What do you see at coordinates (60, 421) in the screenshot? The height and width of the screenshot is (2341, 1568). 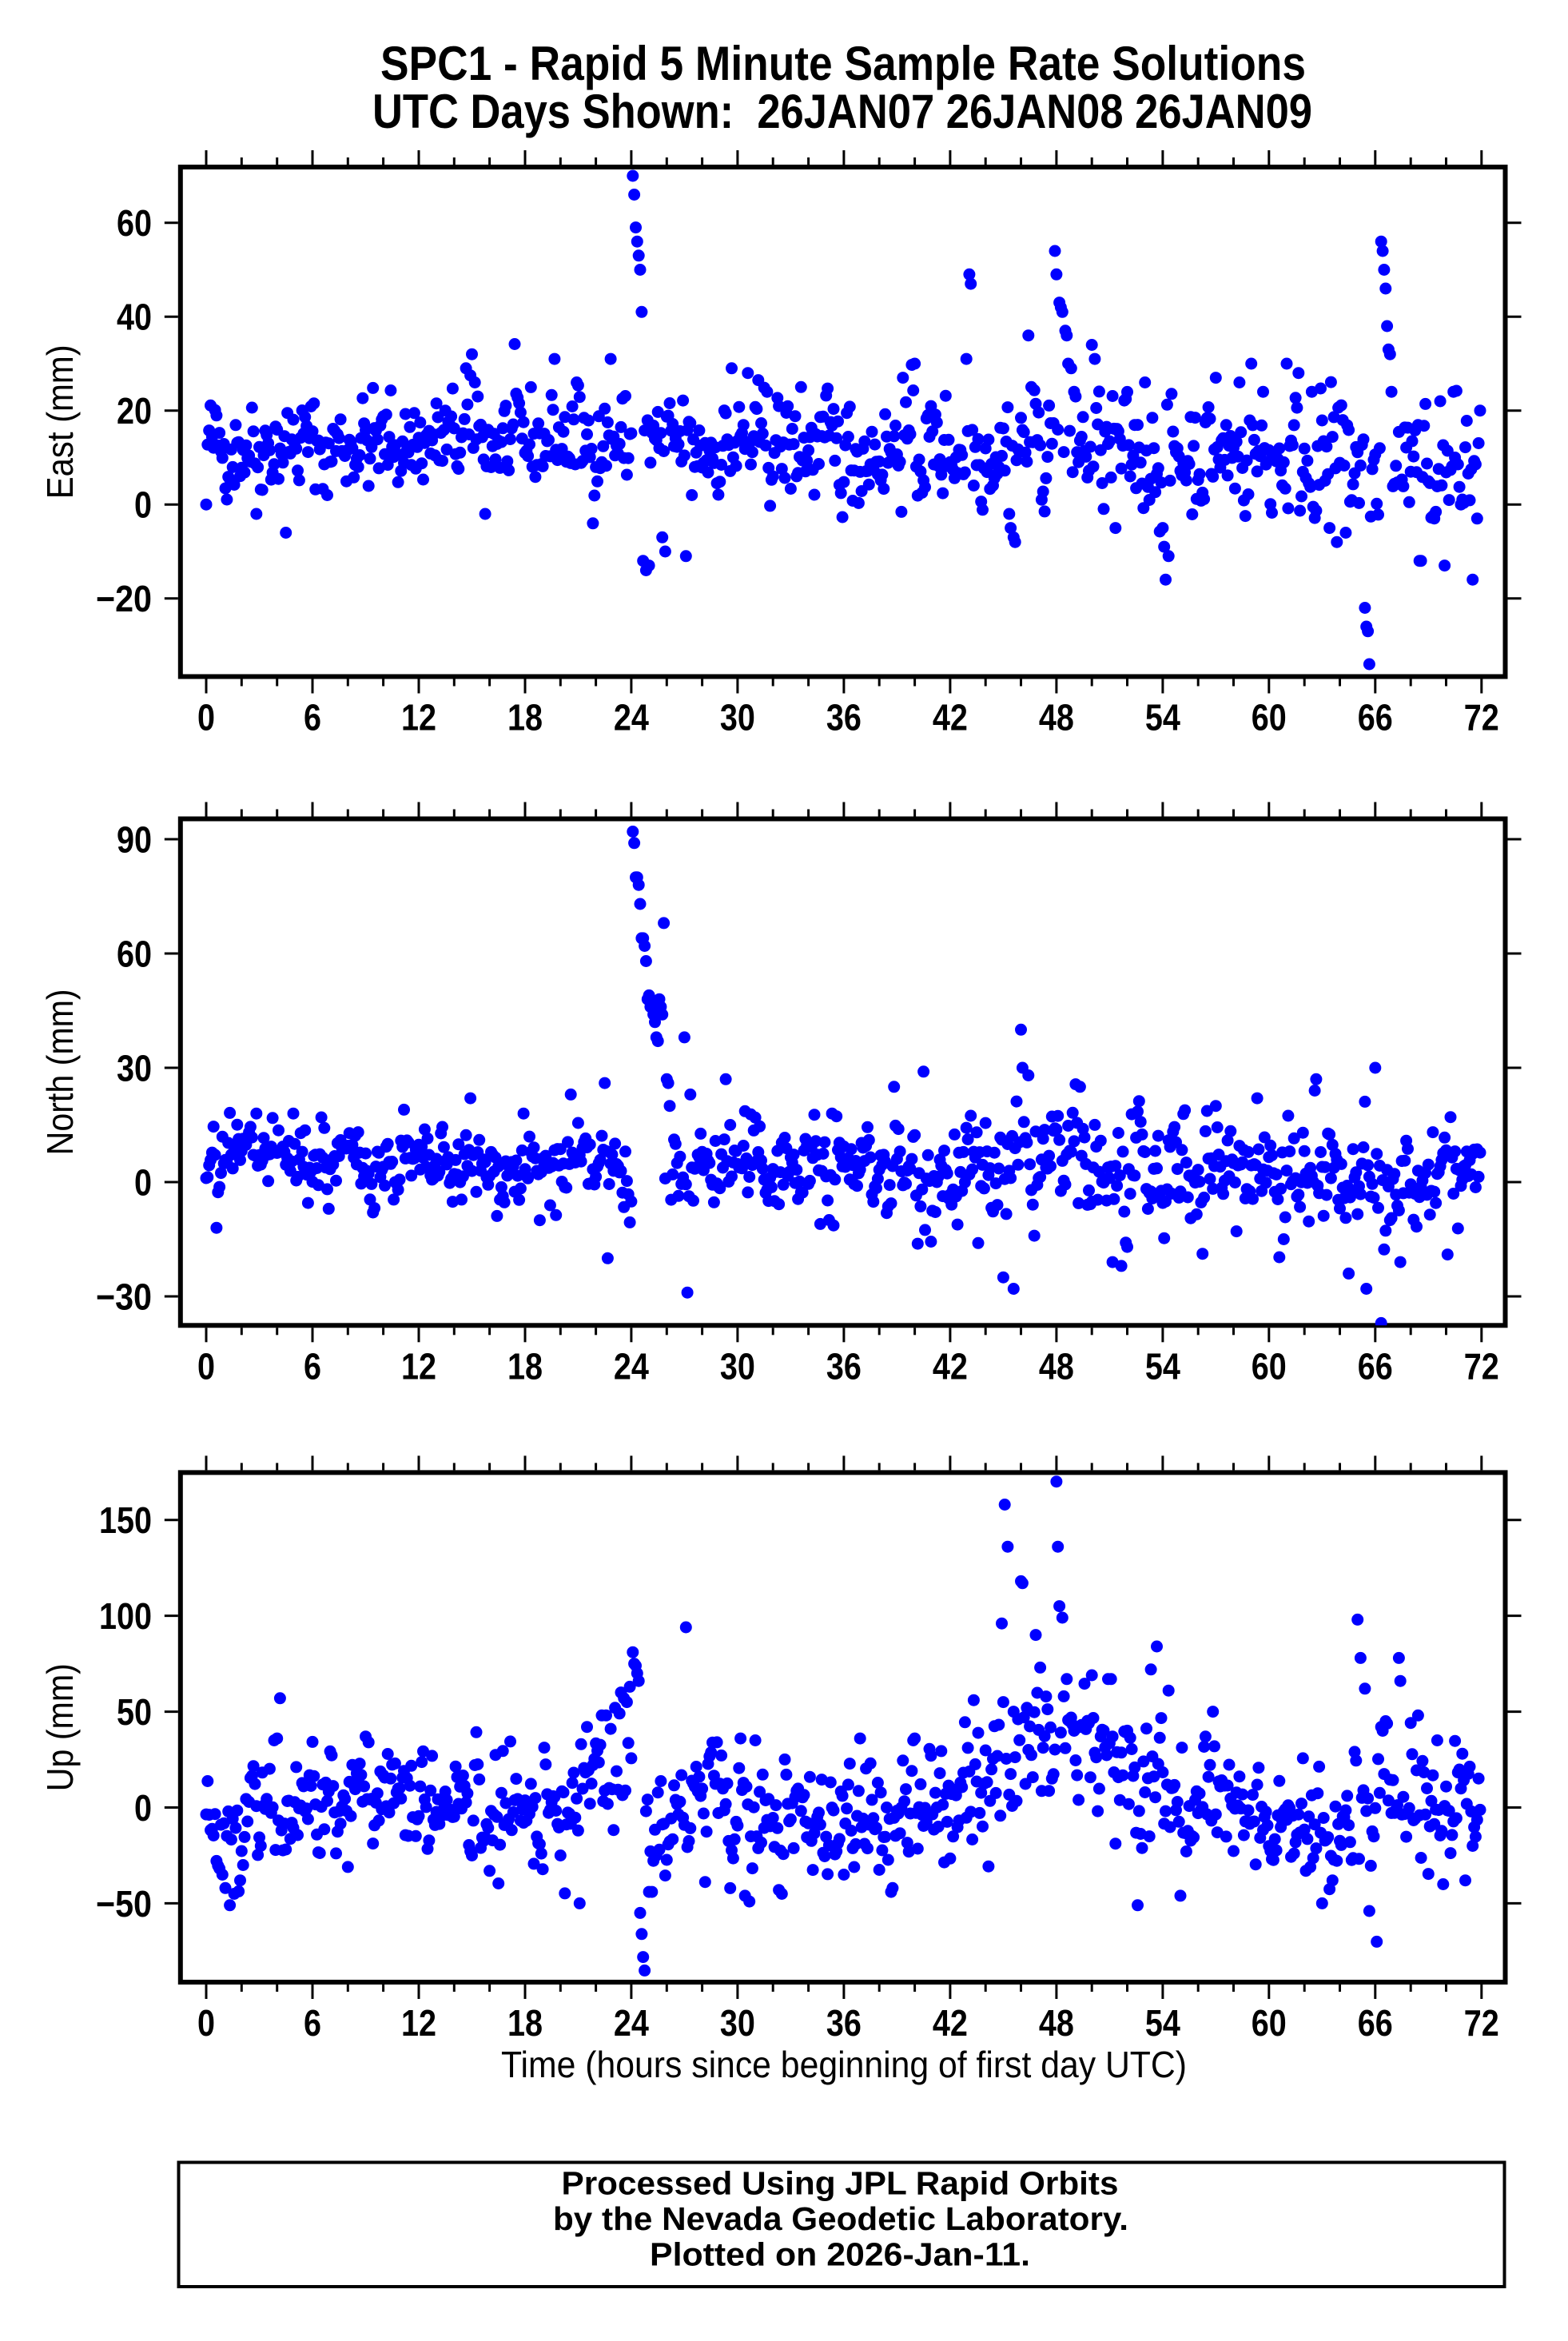 I see `svg-text: East (mm)` at bounding box center [60, 421].